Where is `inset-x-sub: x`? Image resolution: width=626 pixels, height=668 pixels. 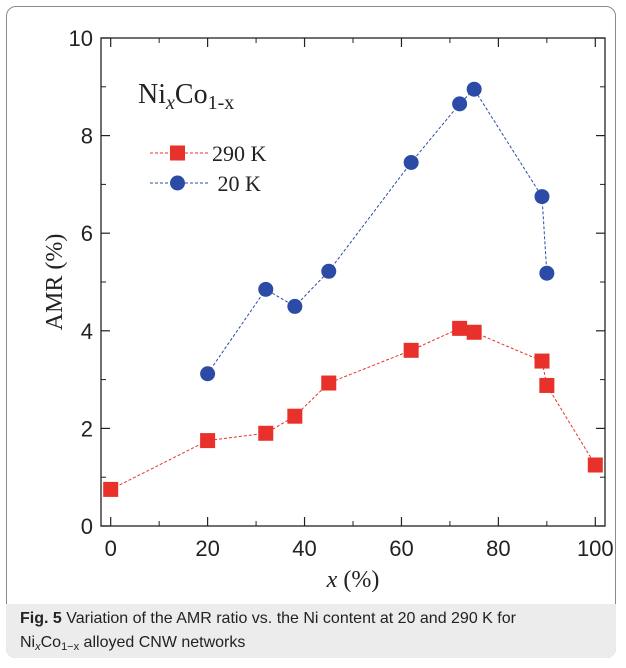 inset-x-sub: x is located at coordinates (170, 103).